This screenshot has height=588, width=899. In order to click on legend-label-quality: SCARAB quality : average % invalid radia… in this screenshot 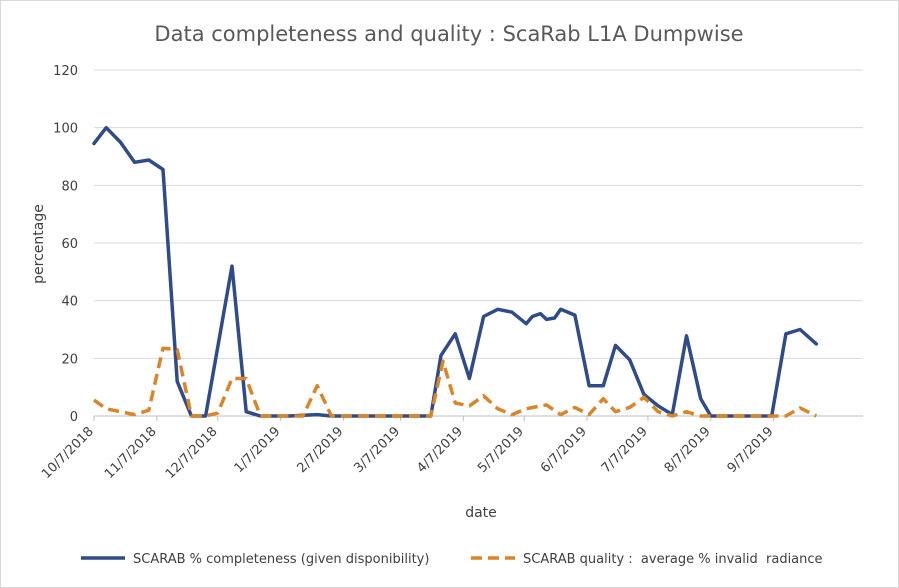, I will do `click(673, 559)`.